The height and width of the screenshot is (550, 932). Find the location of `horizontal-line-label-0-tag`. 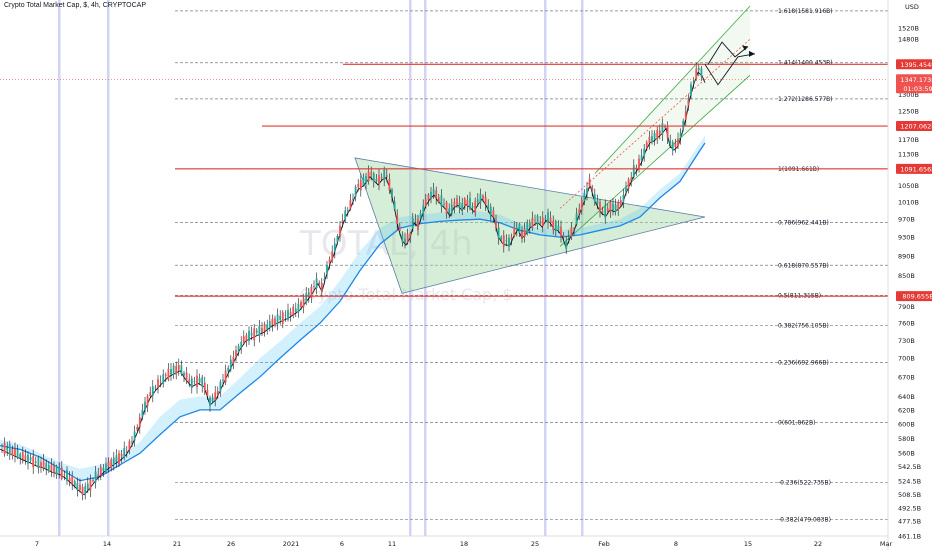

horizontal-line-label-0-tag is located at coordinates (914, 64).